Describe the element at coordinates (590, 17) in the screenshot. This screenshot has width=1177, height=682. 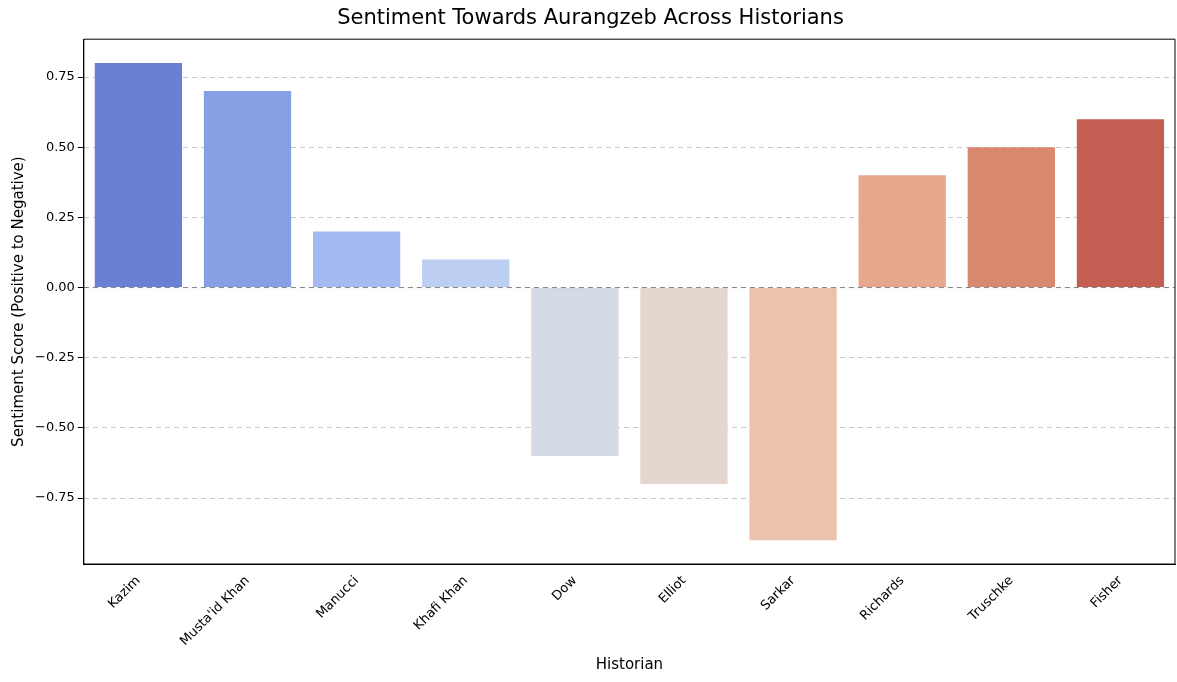
I see `chart-title: Sentiment Towards Aurangzeb Across Historians` at that location.